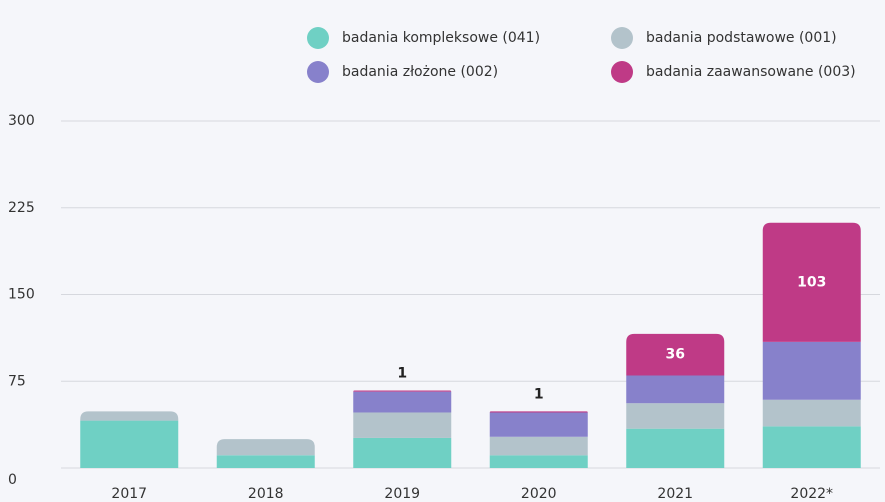  Describe the element at coordinates (21, 295) in the screenshot. I see `y-tick-label: 150` at that location.